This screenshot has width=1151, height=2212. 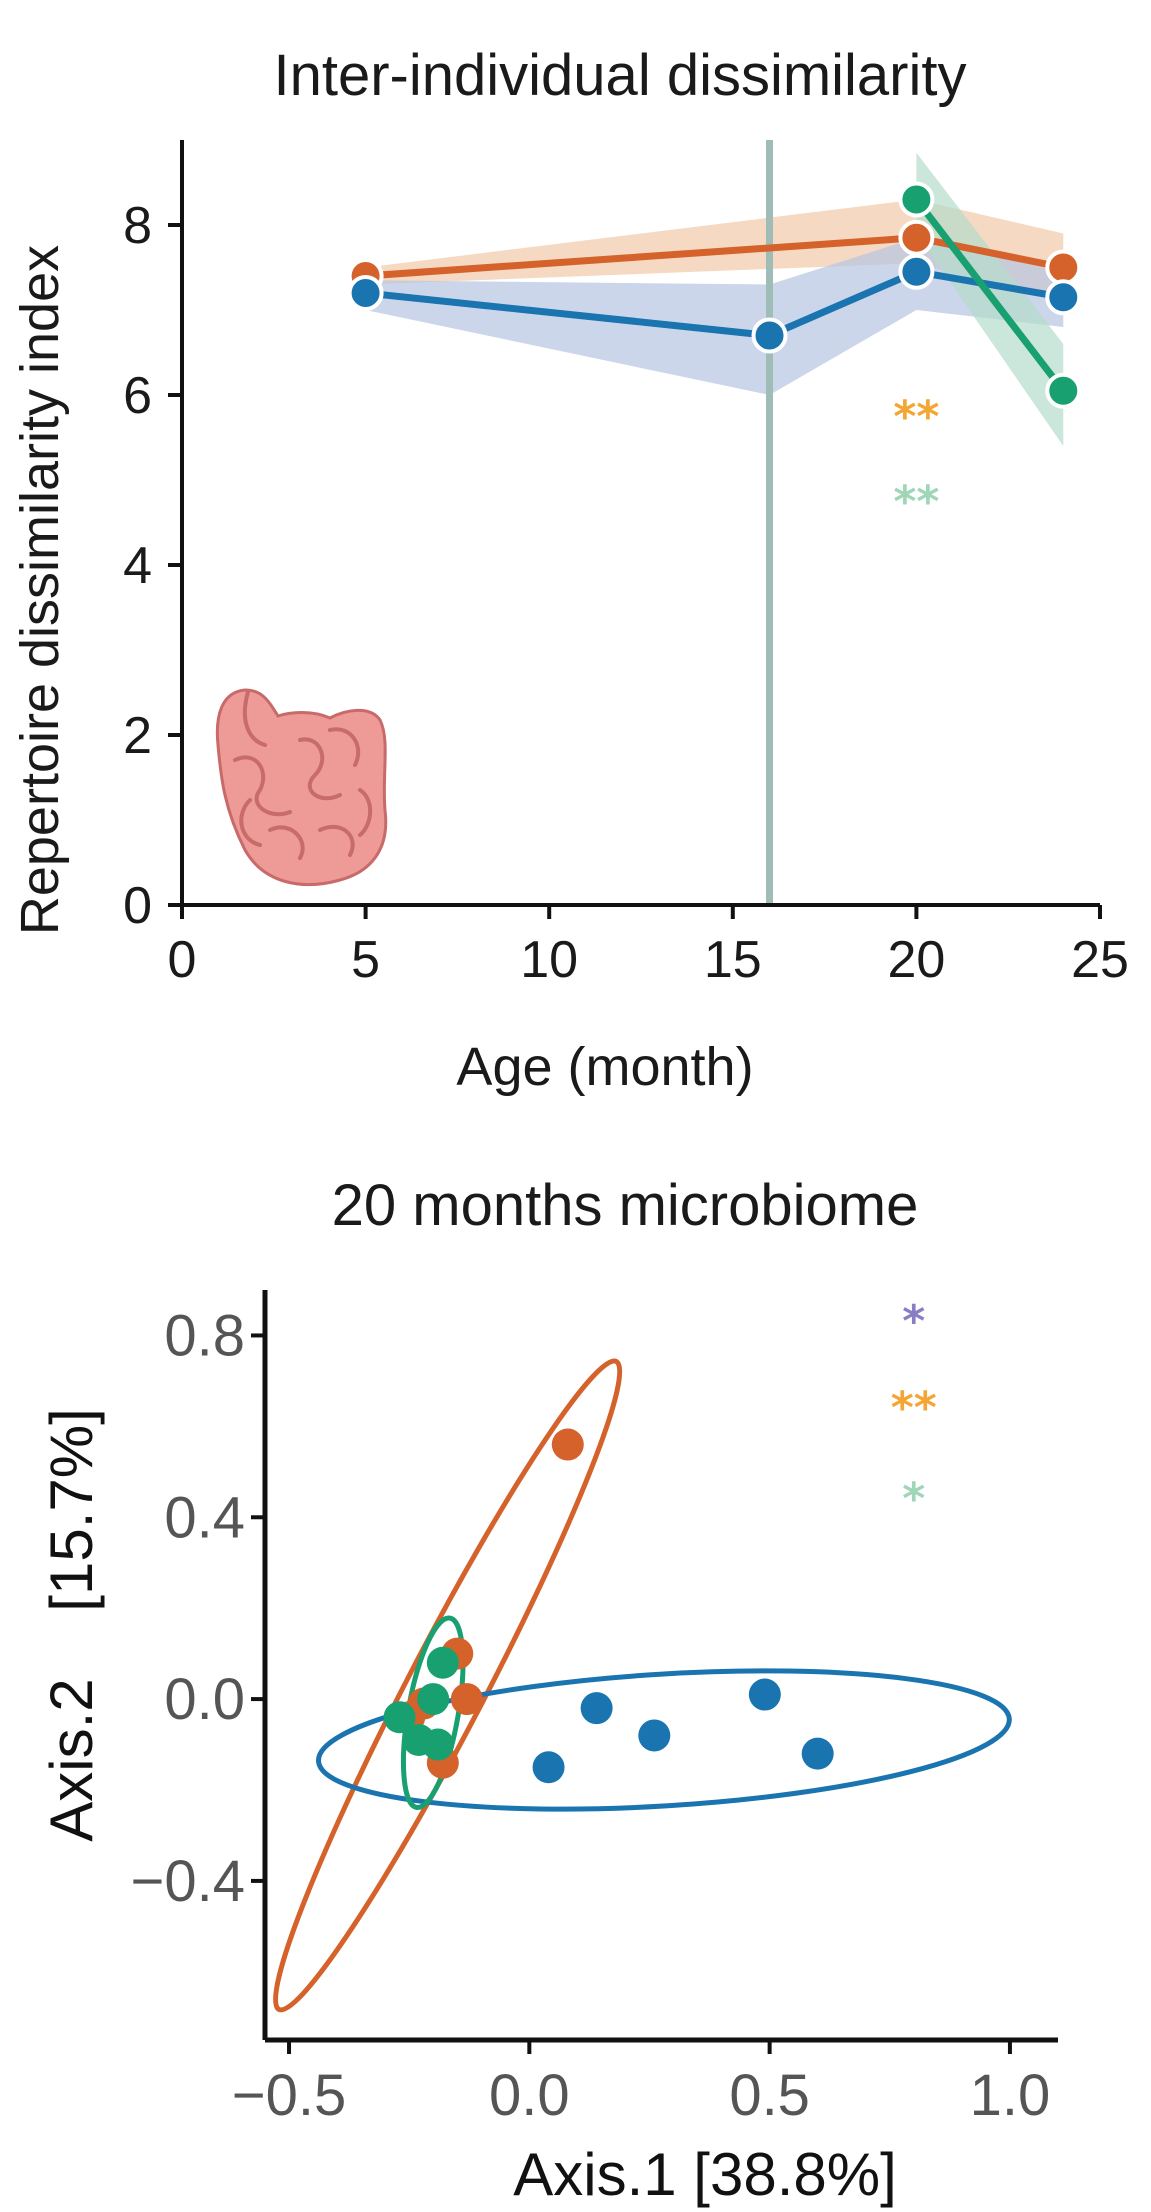 I want to click on orange-confidence-ellipse, so click(x=448, y=1685).